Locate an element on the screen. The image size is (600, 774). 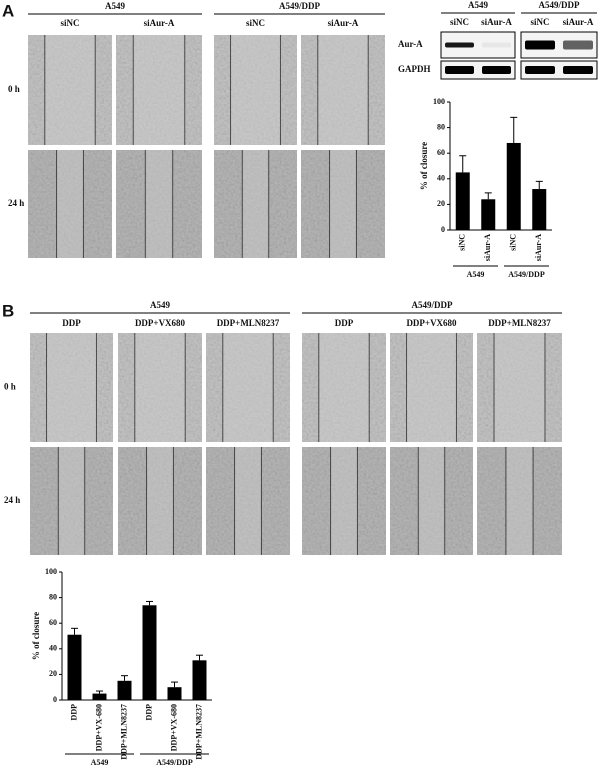
blot-row-label: GAPDH is located at coordinates (414, 69).